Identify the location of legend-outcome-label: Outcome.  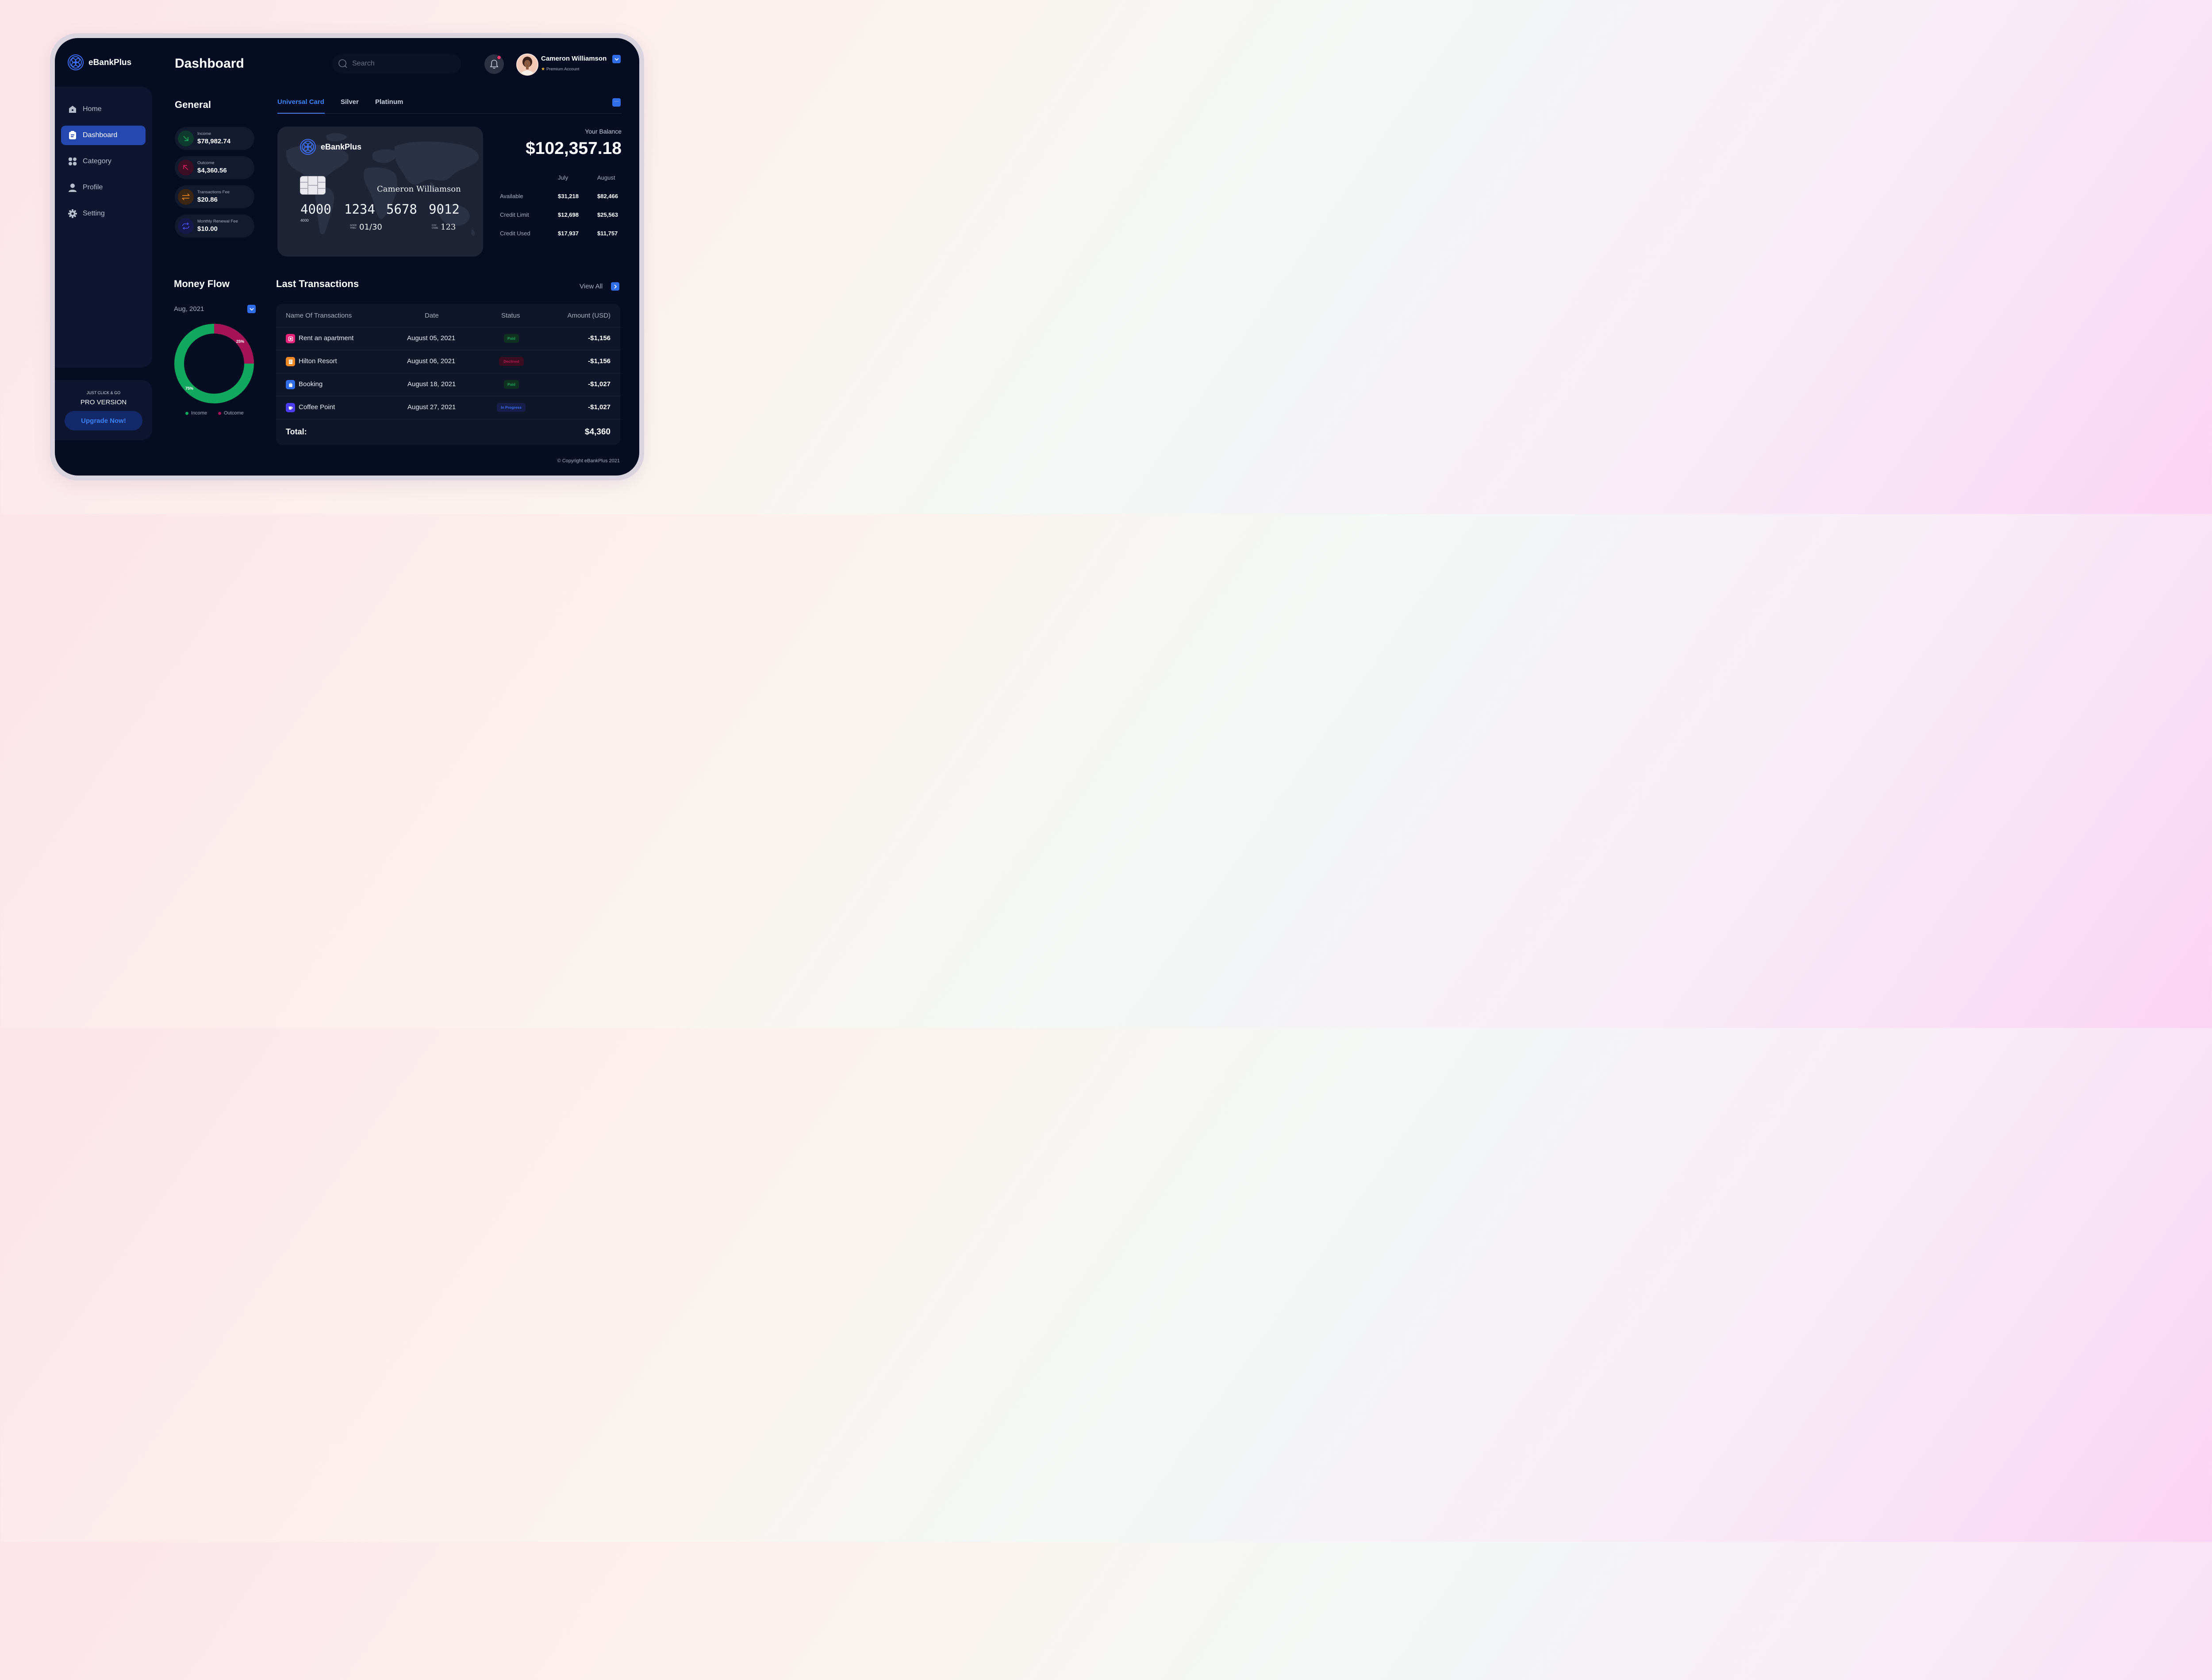
(234, 413).